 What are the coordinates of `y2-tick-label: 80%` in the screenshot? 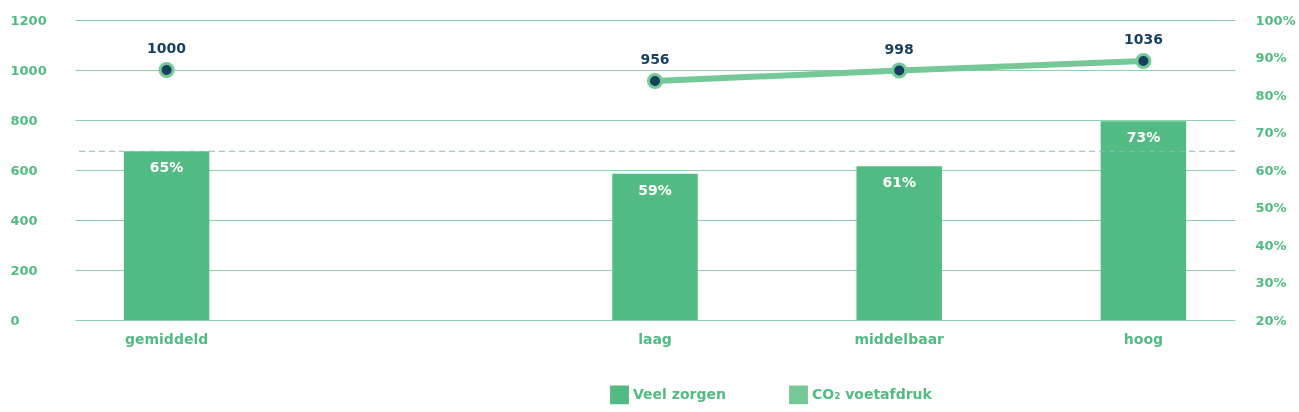 It's located at (1271, 95).